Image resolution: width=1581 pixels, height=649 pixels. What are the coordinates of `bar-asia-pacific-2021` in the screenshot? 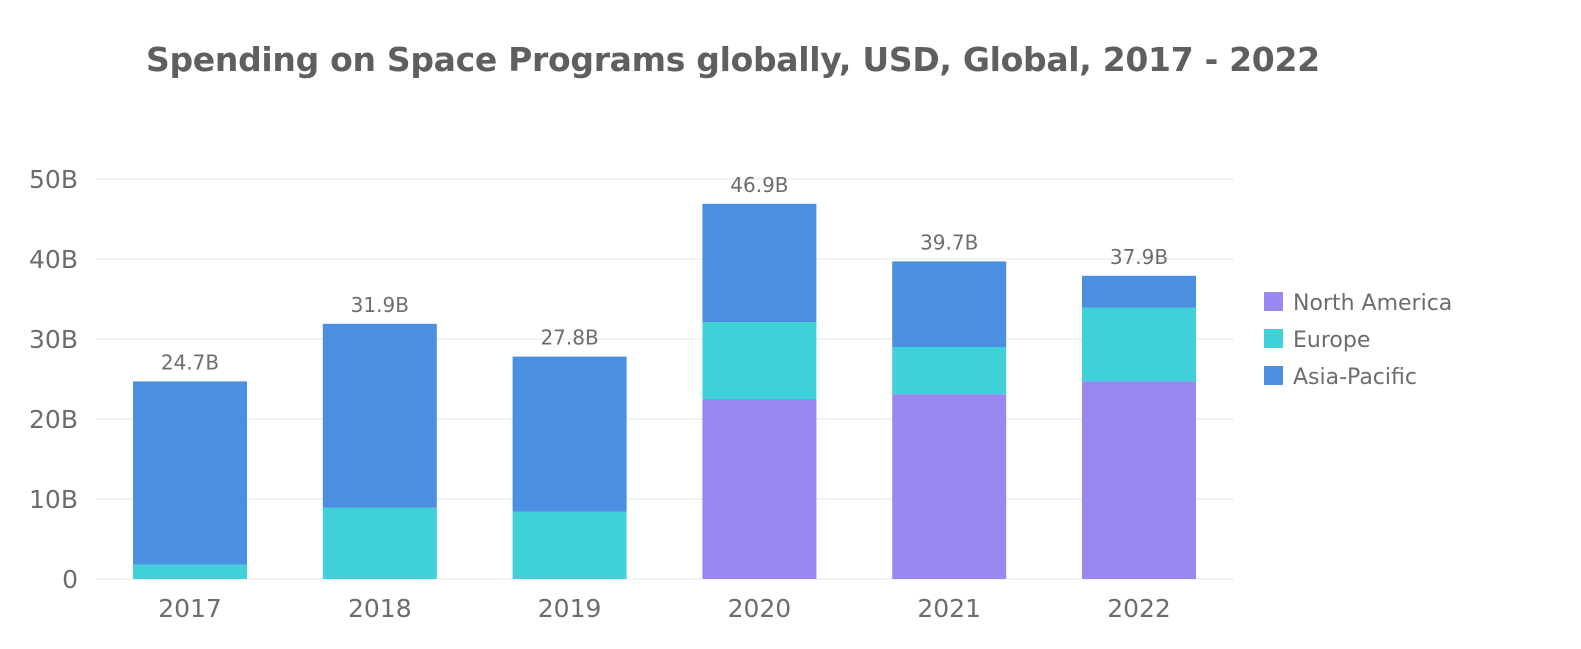 It's located at (949, 304).